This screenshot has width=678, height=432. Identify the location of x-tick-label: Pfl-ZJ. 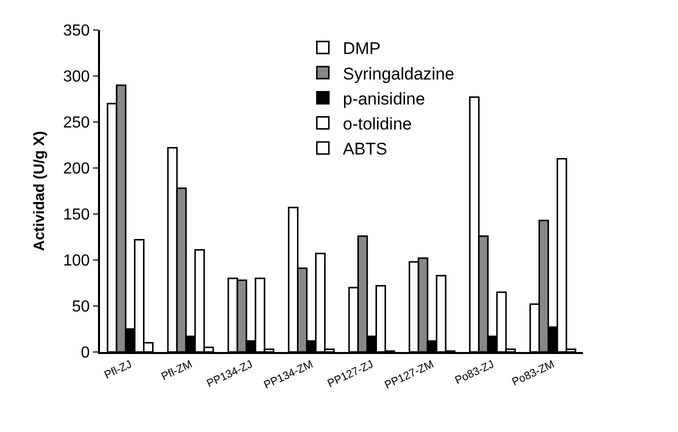
(118, 370).